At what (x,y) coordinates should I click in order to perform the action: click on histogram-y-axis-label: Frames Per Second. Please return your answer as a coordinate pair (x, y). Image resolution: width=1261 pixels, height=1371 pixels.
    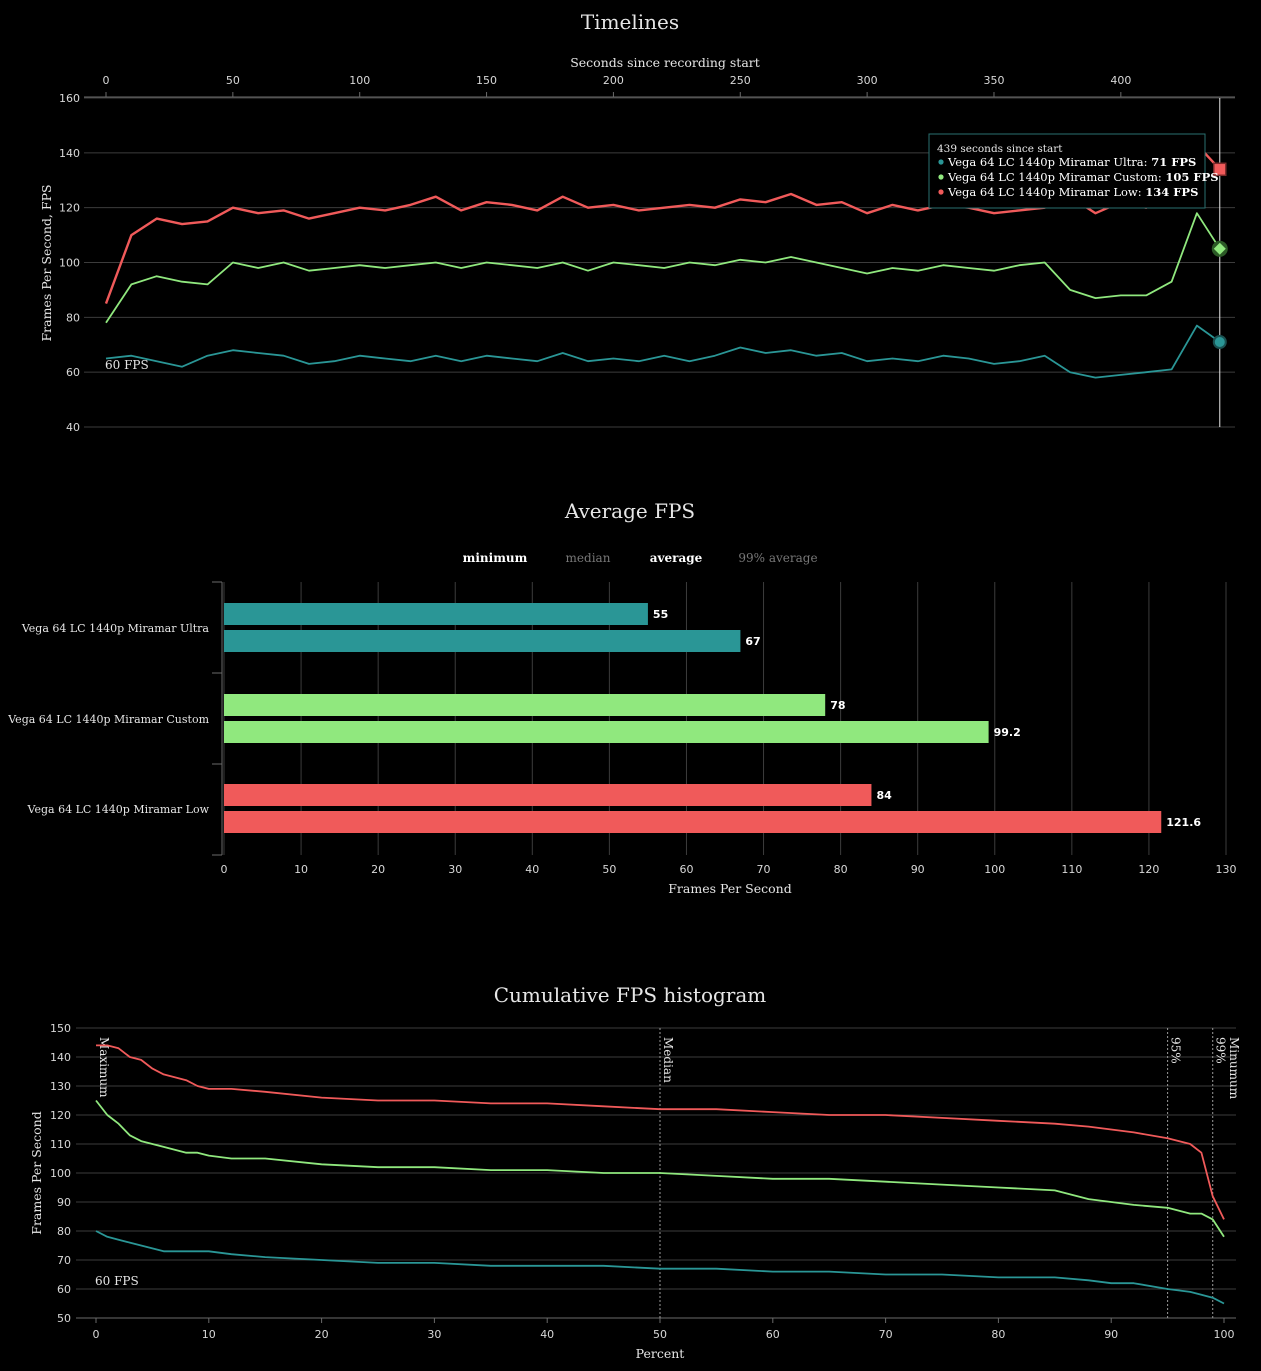
    Looking at the image, I should click on (36, 1172).